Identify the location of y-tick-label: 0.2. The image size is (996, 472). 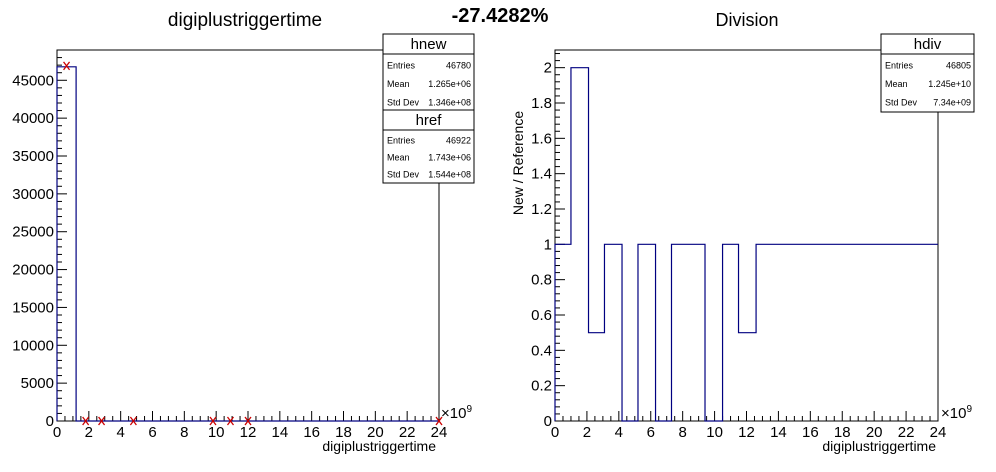
(541, 386).